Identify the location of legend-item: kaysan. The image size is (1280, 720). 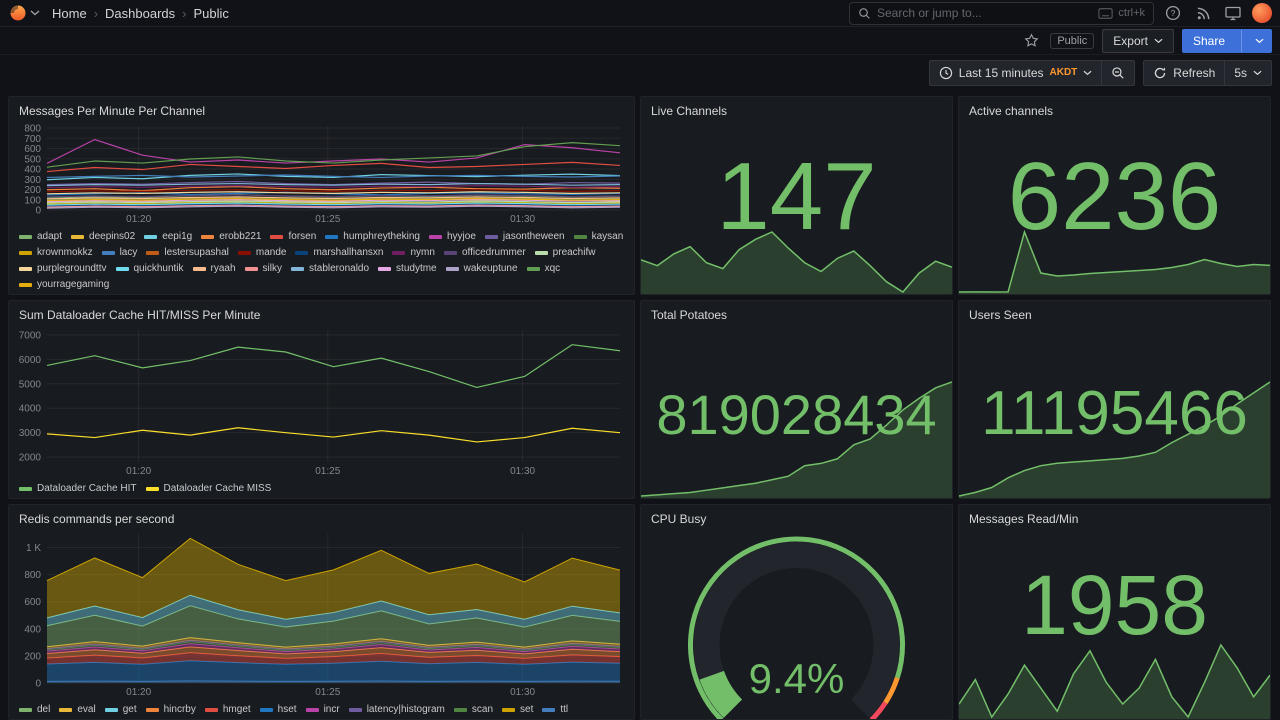
(598, 236).